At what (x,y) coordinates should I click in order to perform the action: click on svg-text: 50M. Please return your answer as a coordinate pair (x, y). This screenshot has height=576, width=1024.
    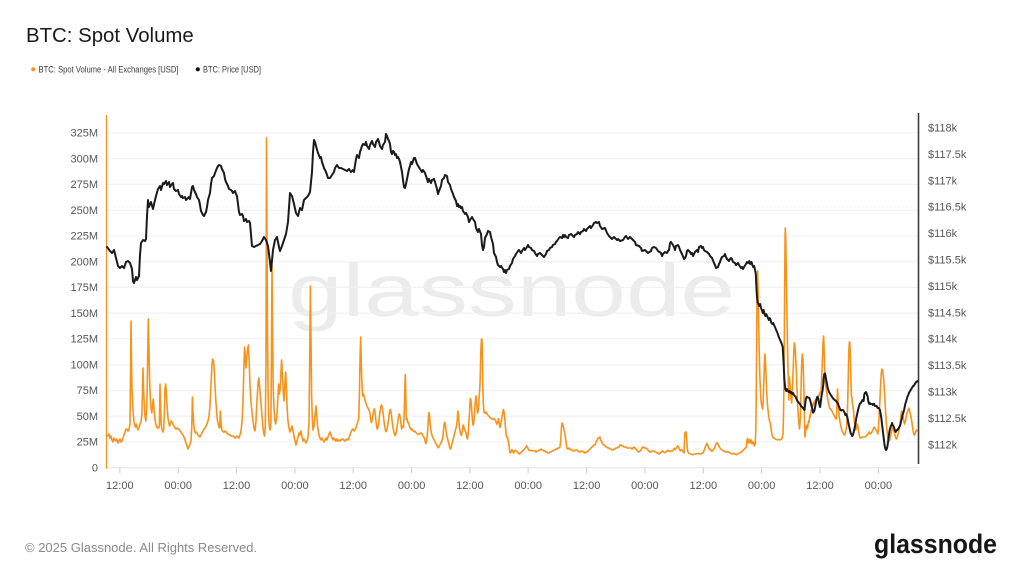
    Looking at the image, I should click on (87, 417).